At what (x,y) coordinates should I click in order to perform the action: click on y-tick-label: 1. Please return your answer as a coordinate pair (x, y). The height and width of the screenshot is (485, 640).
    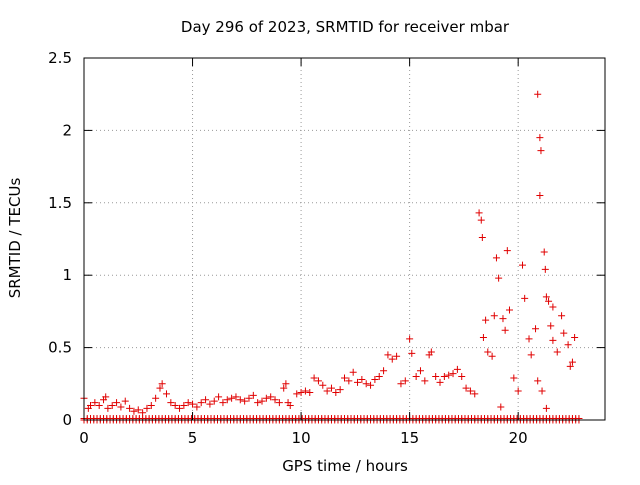
    Looking at the image, I should click on (67, 275).